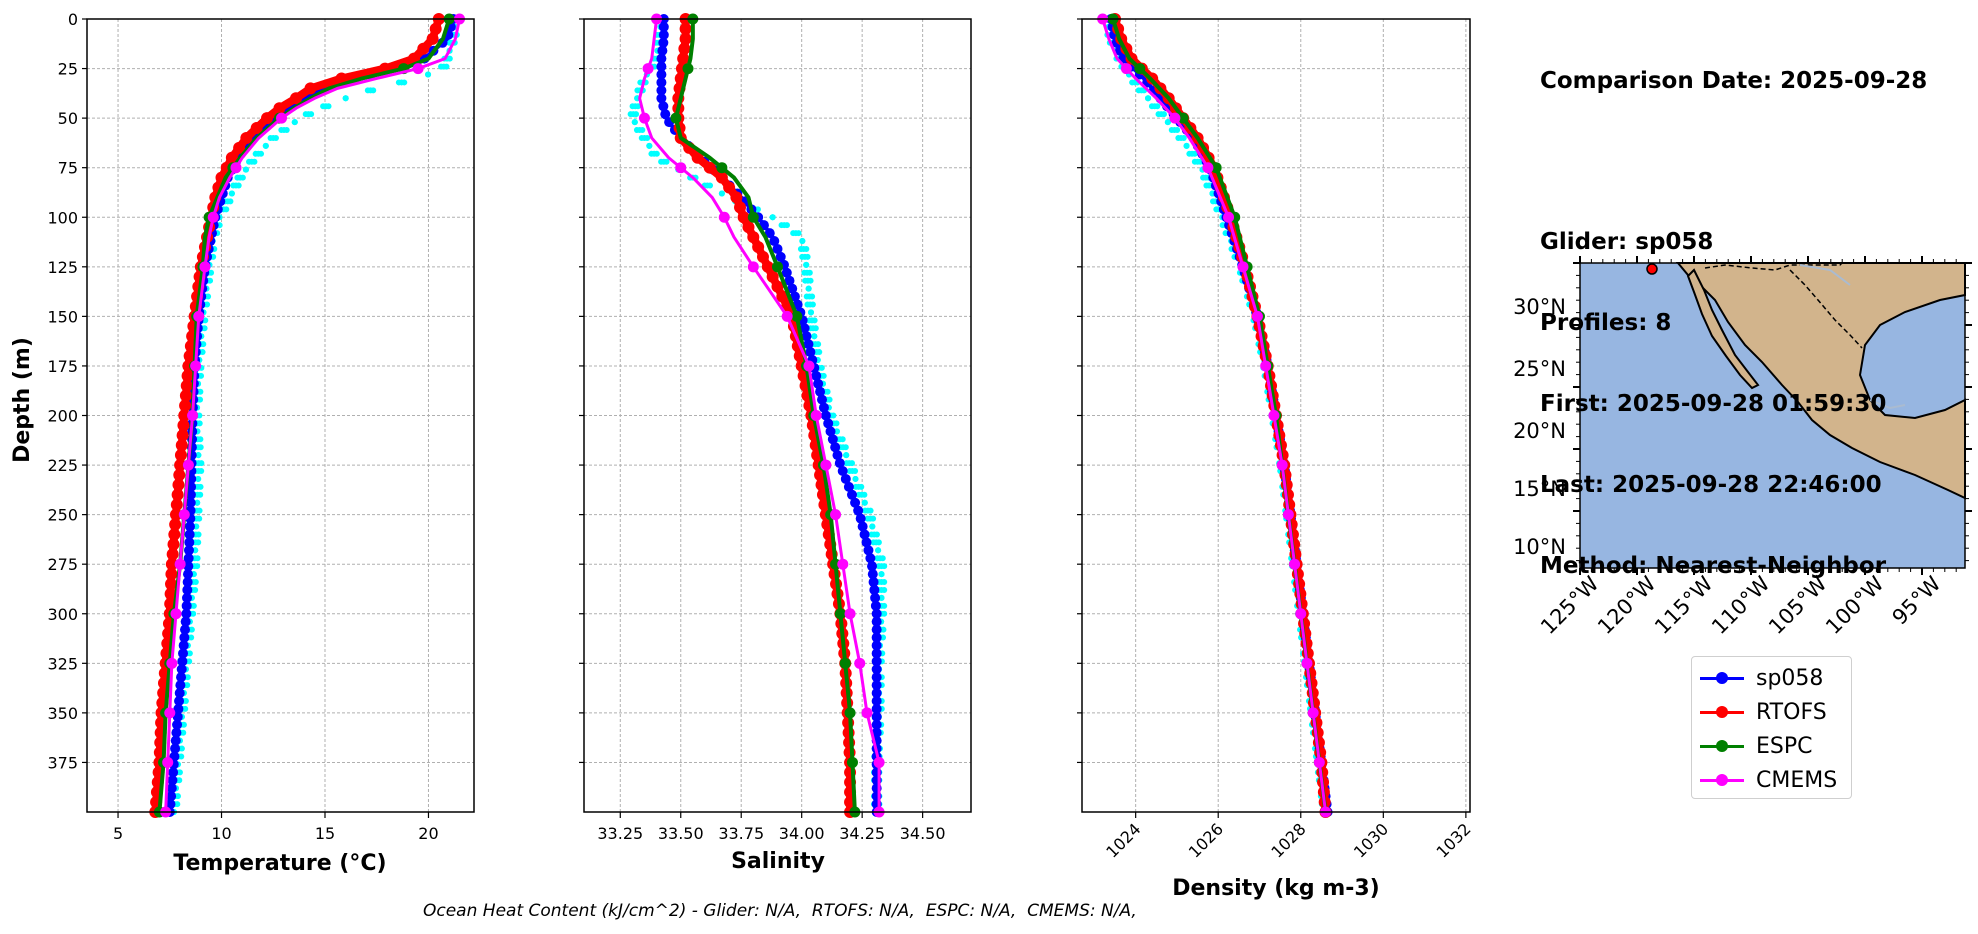 The width and height of the screenshot is (1978, 934). I want to click on legend-item-sp058: sp058, so click(1771, 678).